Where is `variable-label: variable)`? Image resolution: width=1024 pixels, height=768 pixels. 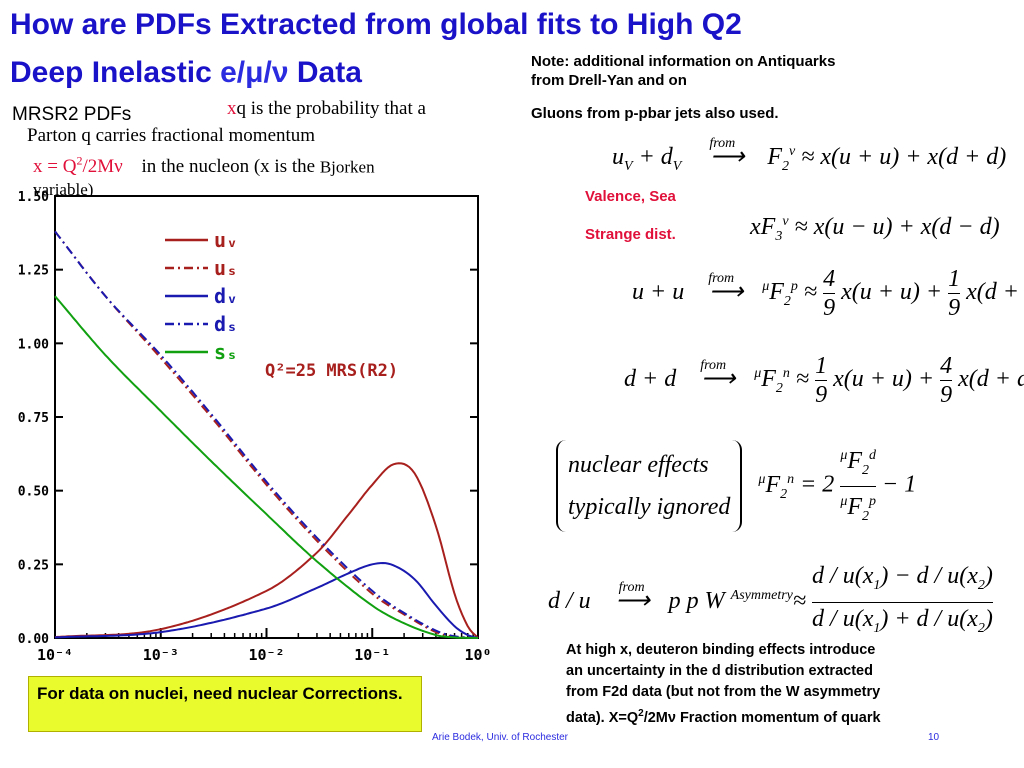 variable-label: variable) is located at coordinates (63, 189).